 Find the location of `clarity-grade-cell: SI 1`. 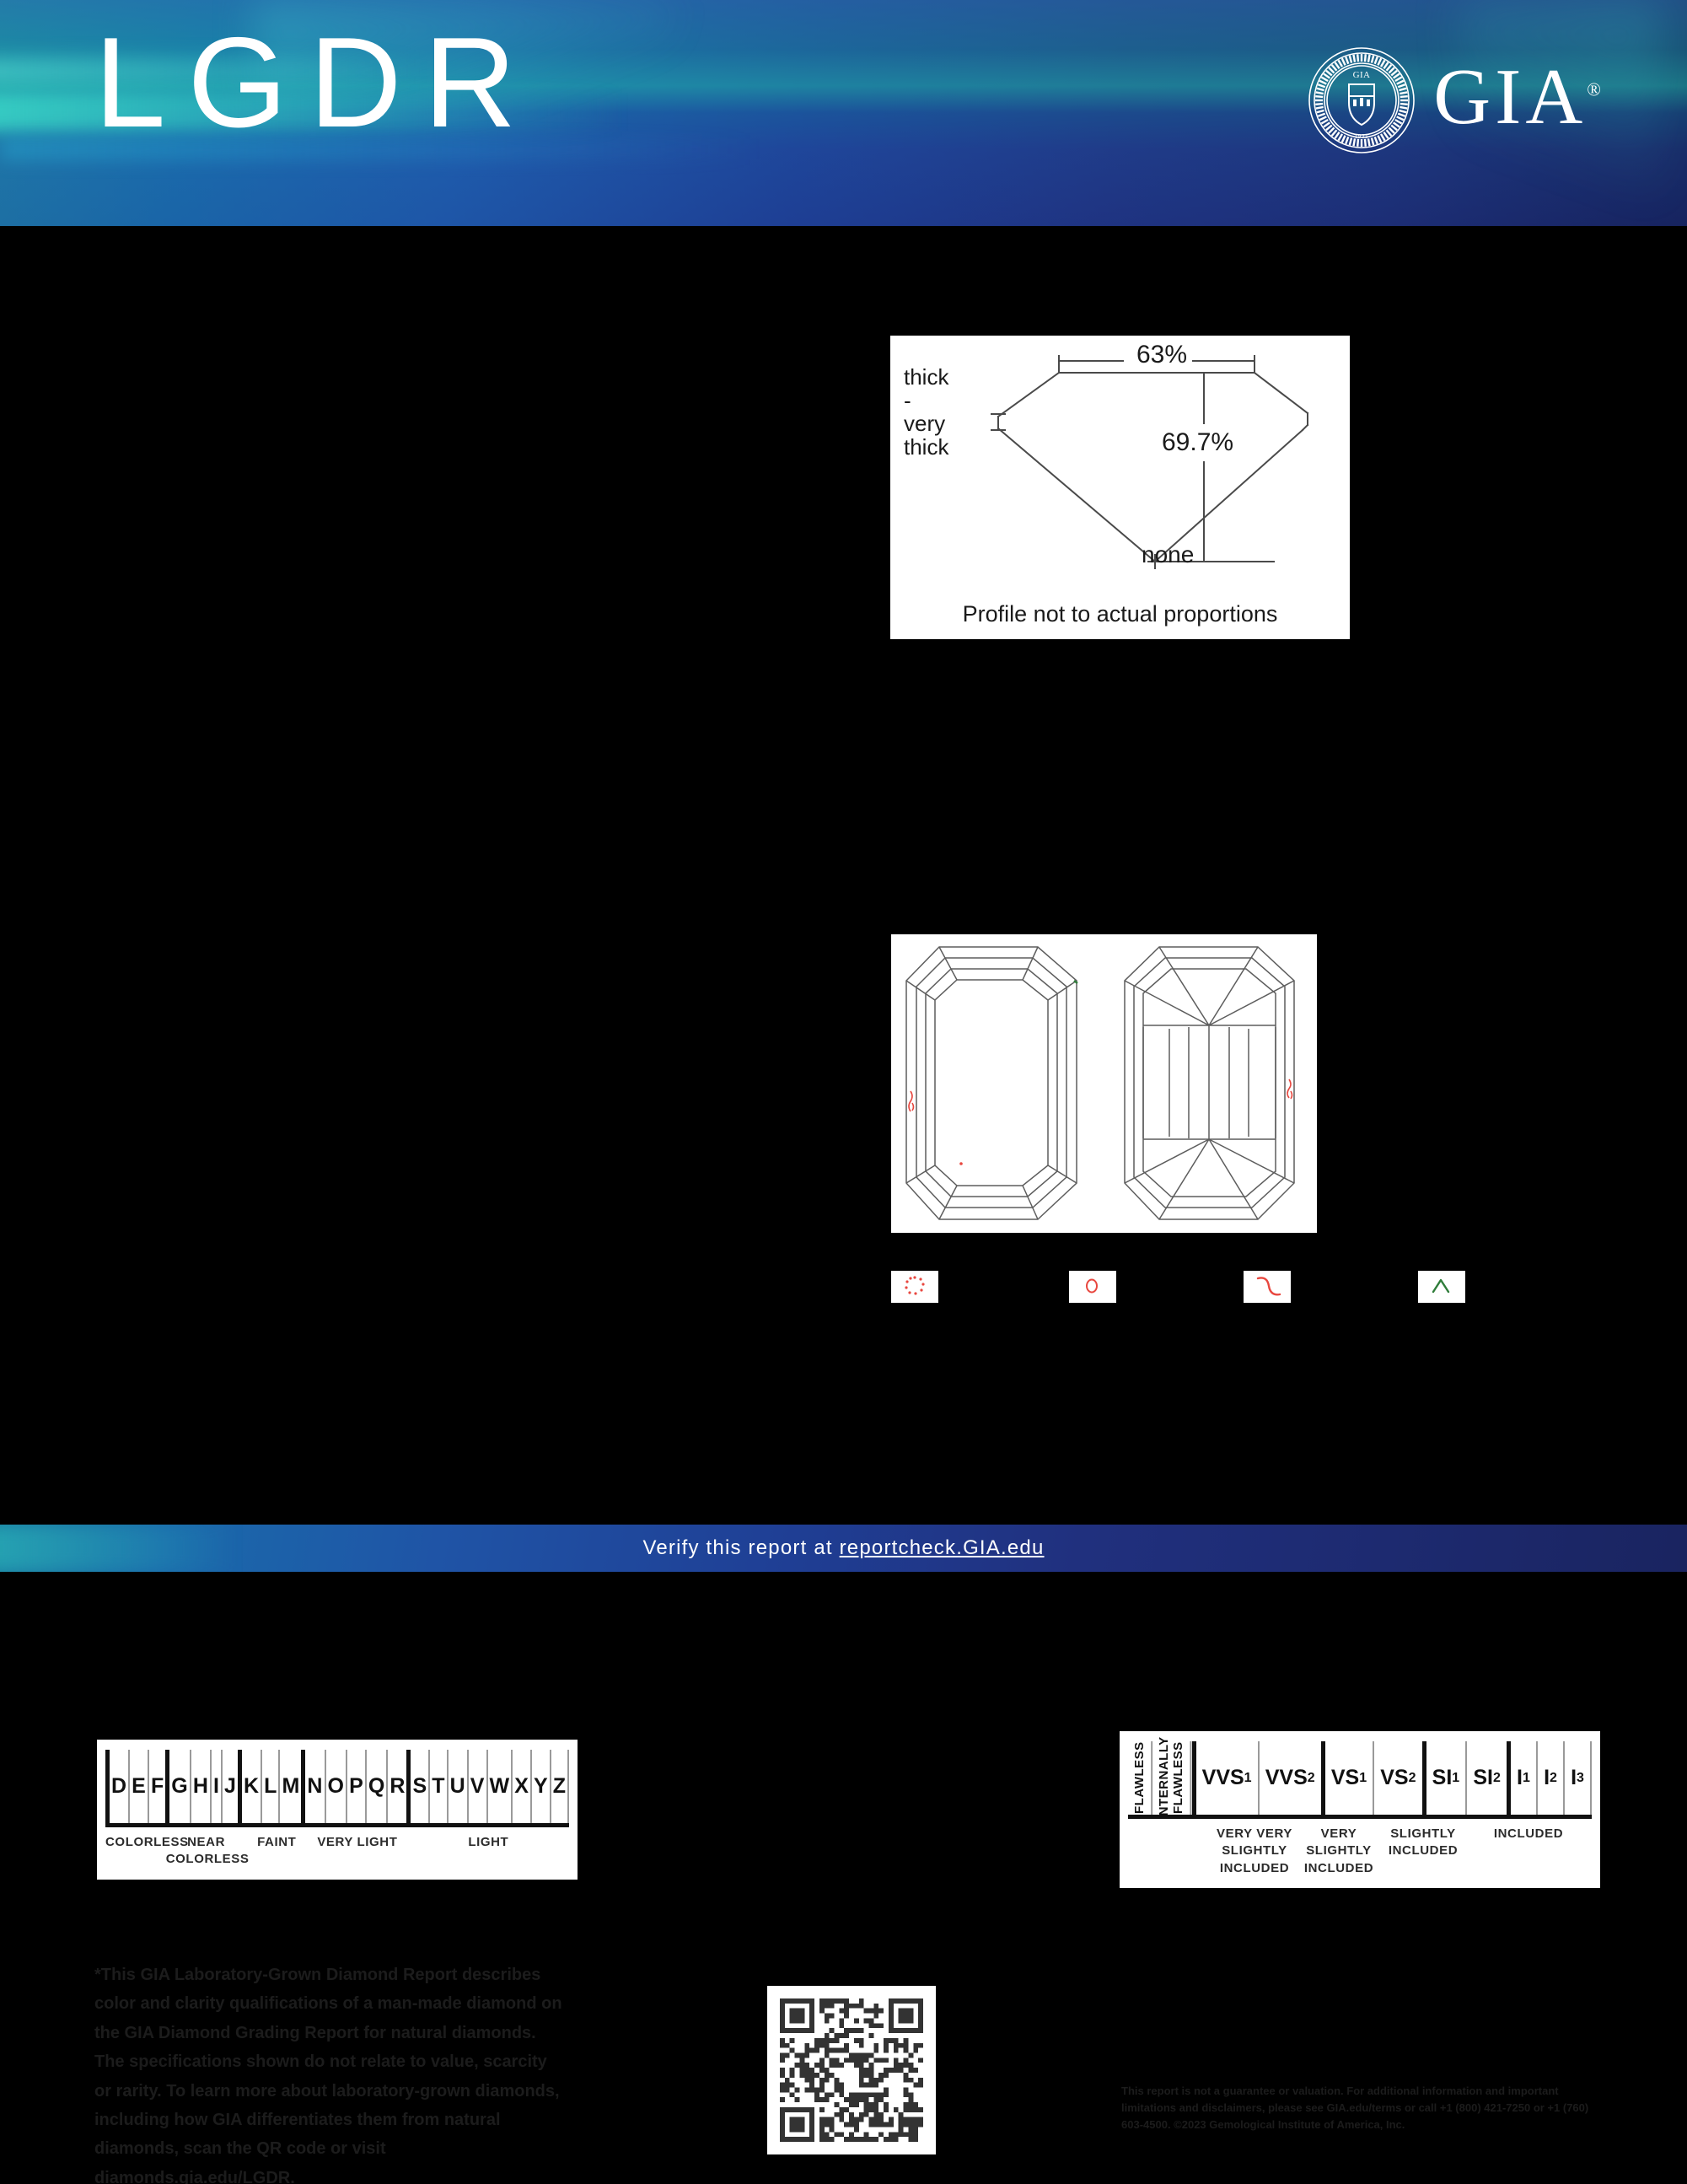

clarity-grade-cell: SI 1 is located at coordinates (1444, 1778).